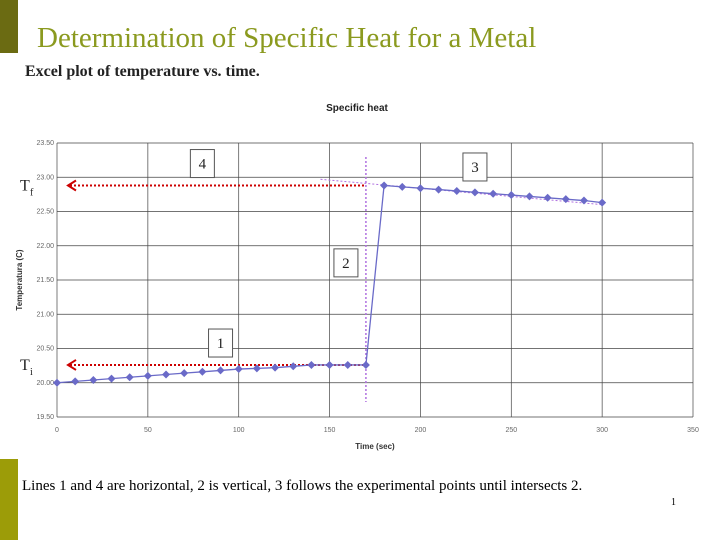 The width and height of the screenshot is (720, 540). What do you see at coordinates (239, 430) in the screenshot?
I see `x-tick-label: 100` at bounding box center [239, 430].